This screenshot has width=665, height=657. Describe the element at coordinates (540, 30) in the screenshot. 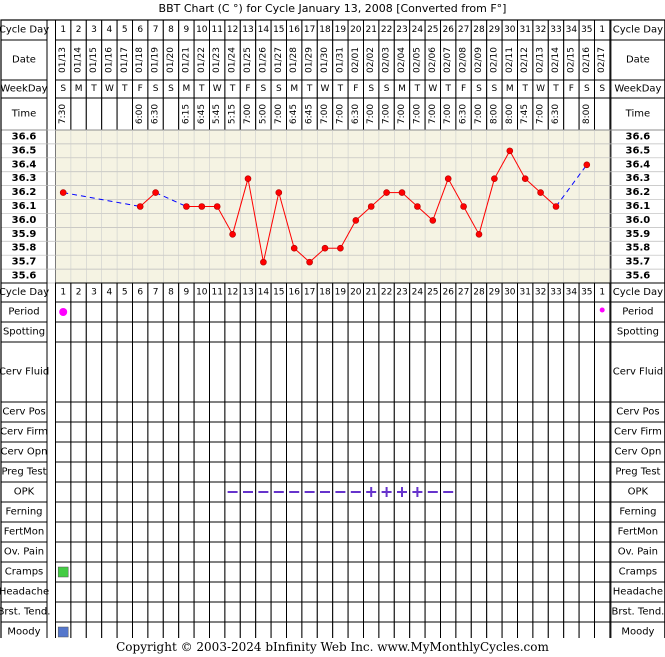

I see `cycle-day-number: 32` at that location.